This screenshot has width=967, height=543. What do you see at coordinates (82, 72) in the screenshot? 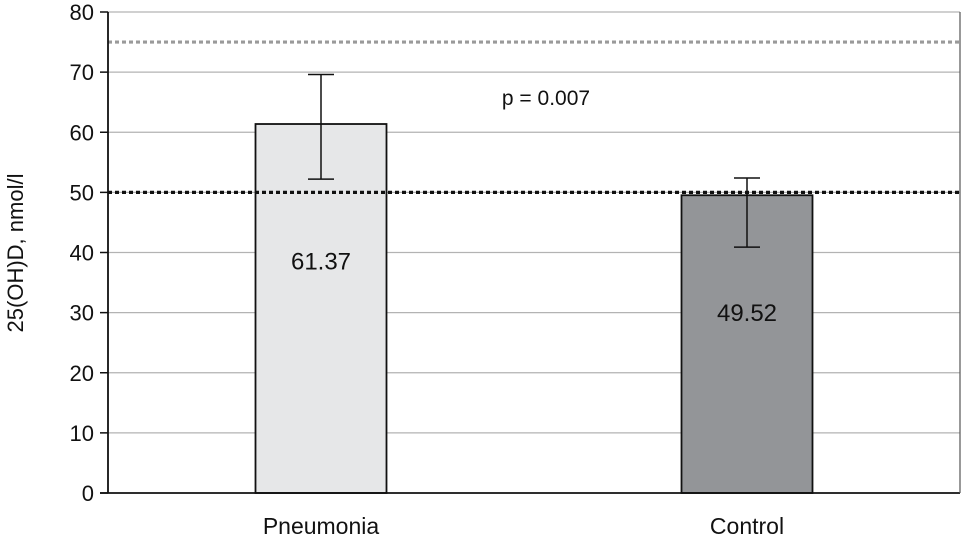
I see `y-tick-label: 70` at bounding box center [82, 72].